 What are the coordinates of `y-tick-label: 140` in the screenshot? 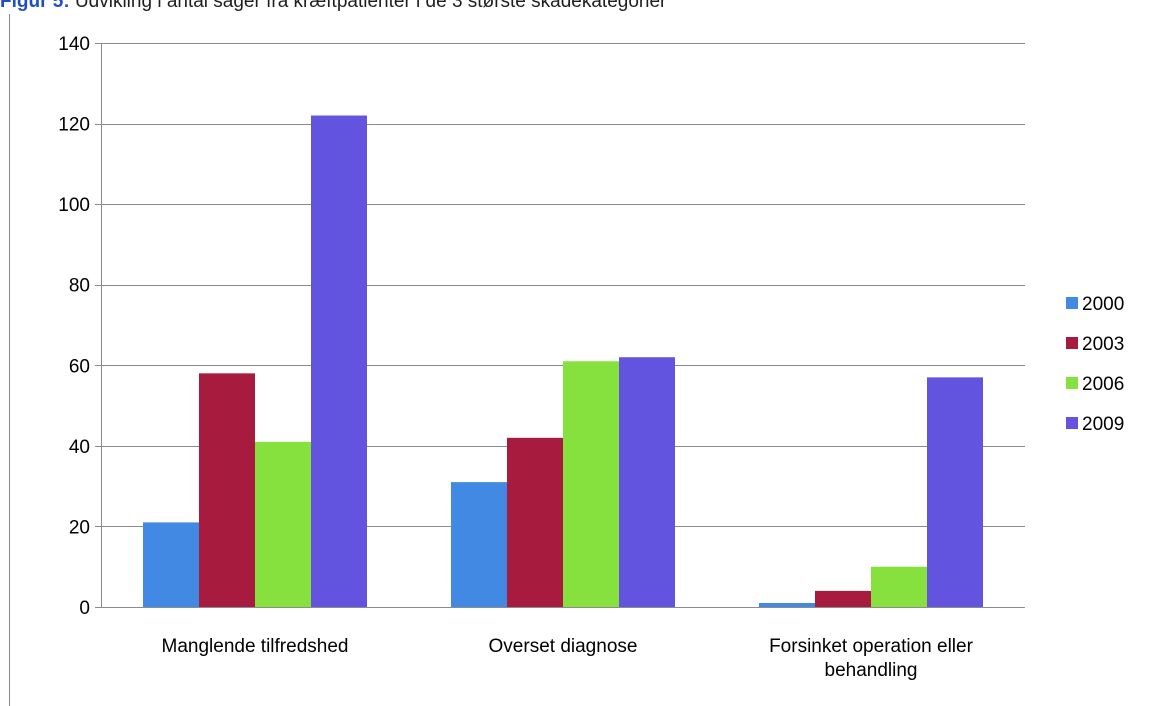 It's located at (74, 44).